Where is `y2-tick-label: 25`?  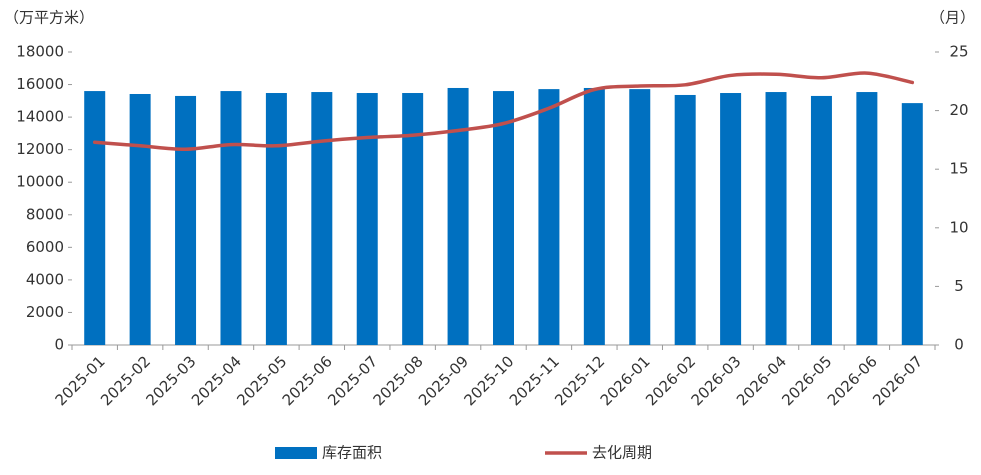 y2-tick-label: 25 is located at coordinates (958, 52).